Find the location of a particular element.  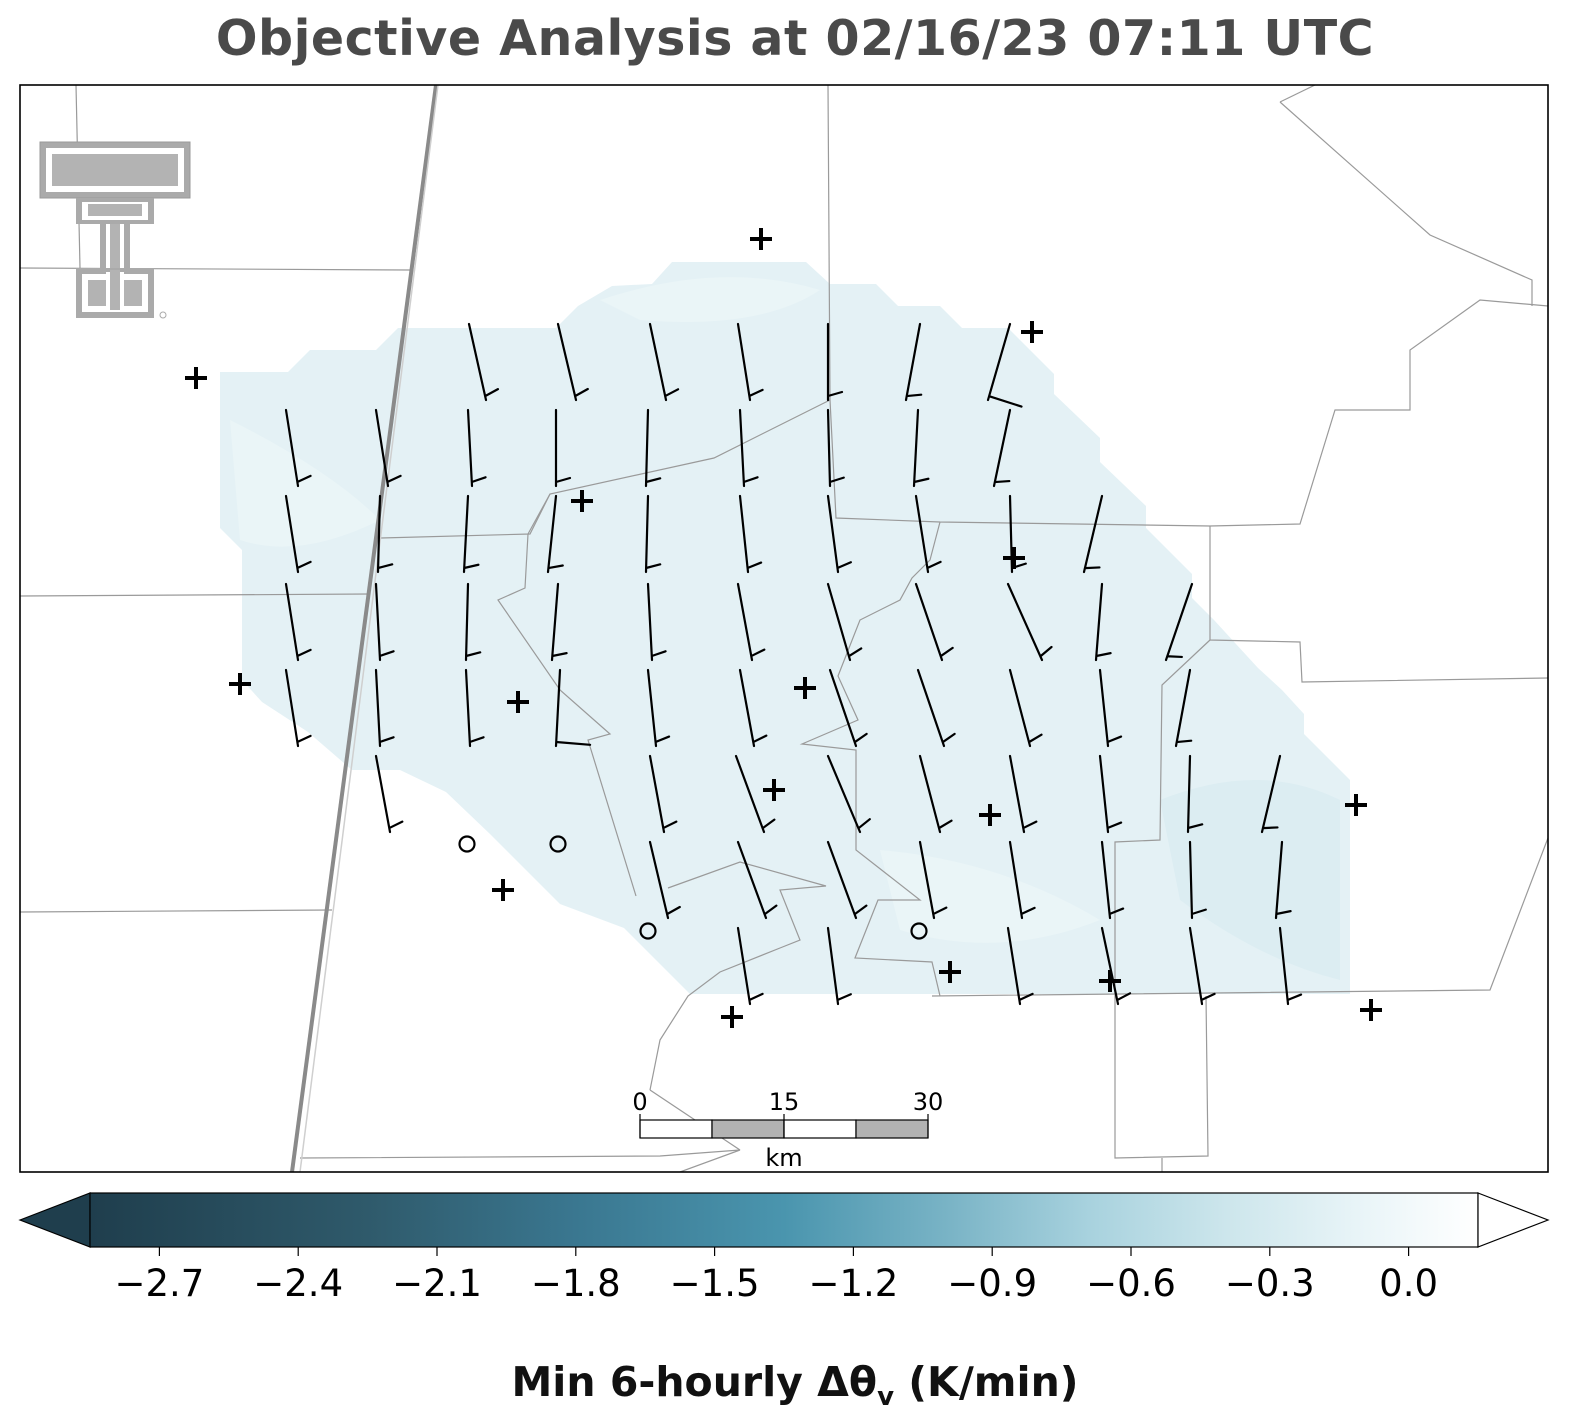

colorbar-tick-label: −2.4 is located at coordinates (298, 1283).